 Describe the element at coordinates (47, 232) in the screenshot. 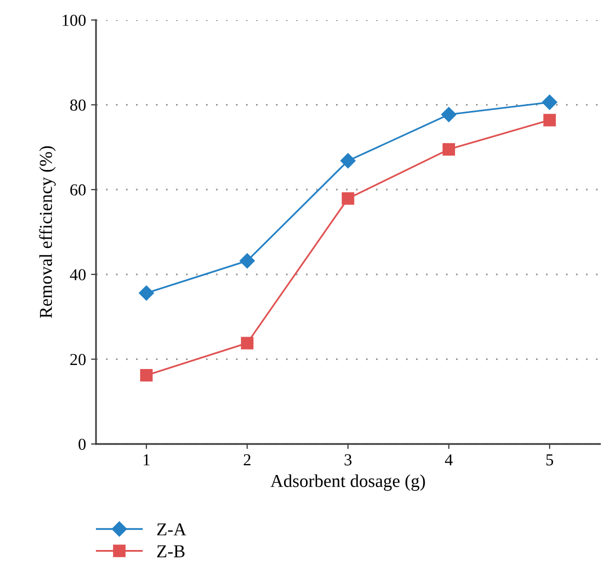

I see `y-axis-title: Removal efficiency (%)` at that location.